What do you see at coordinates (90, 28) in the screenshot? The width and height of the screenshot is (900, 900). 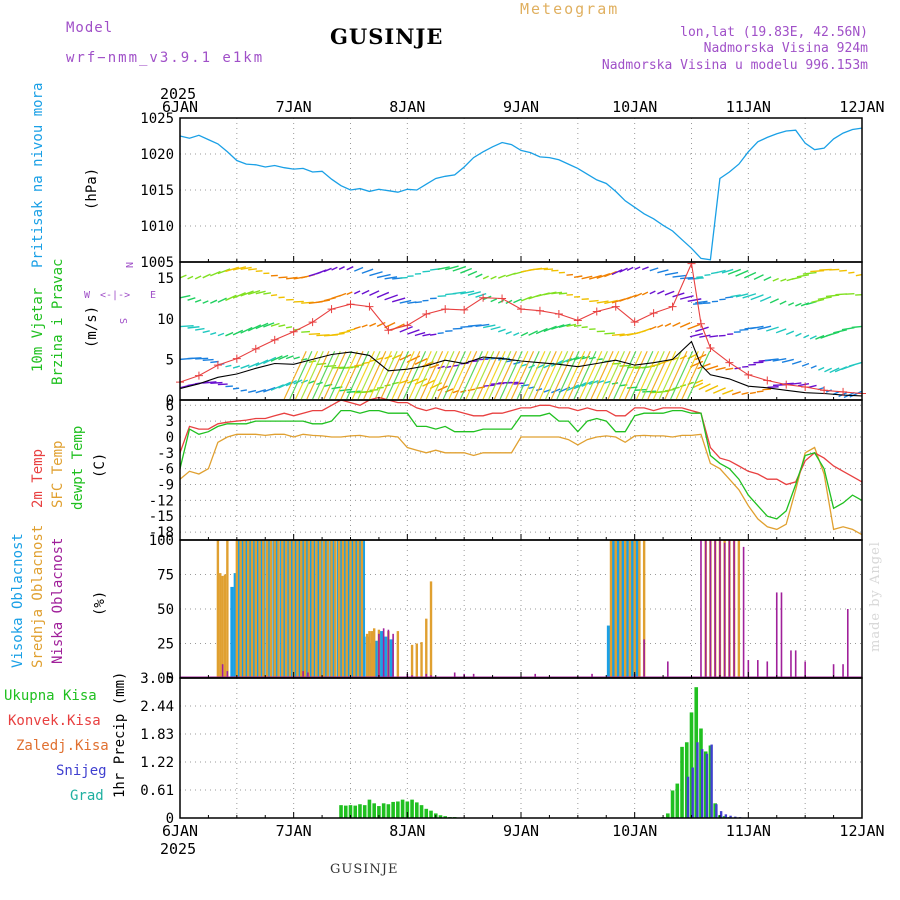 I see `model-label: Model` at bounding box center [90, 28].